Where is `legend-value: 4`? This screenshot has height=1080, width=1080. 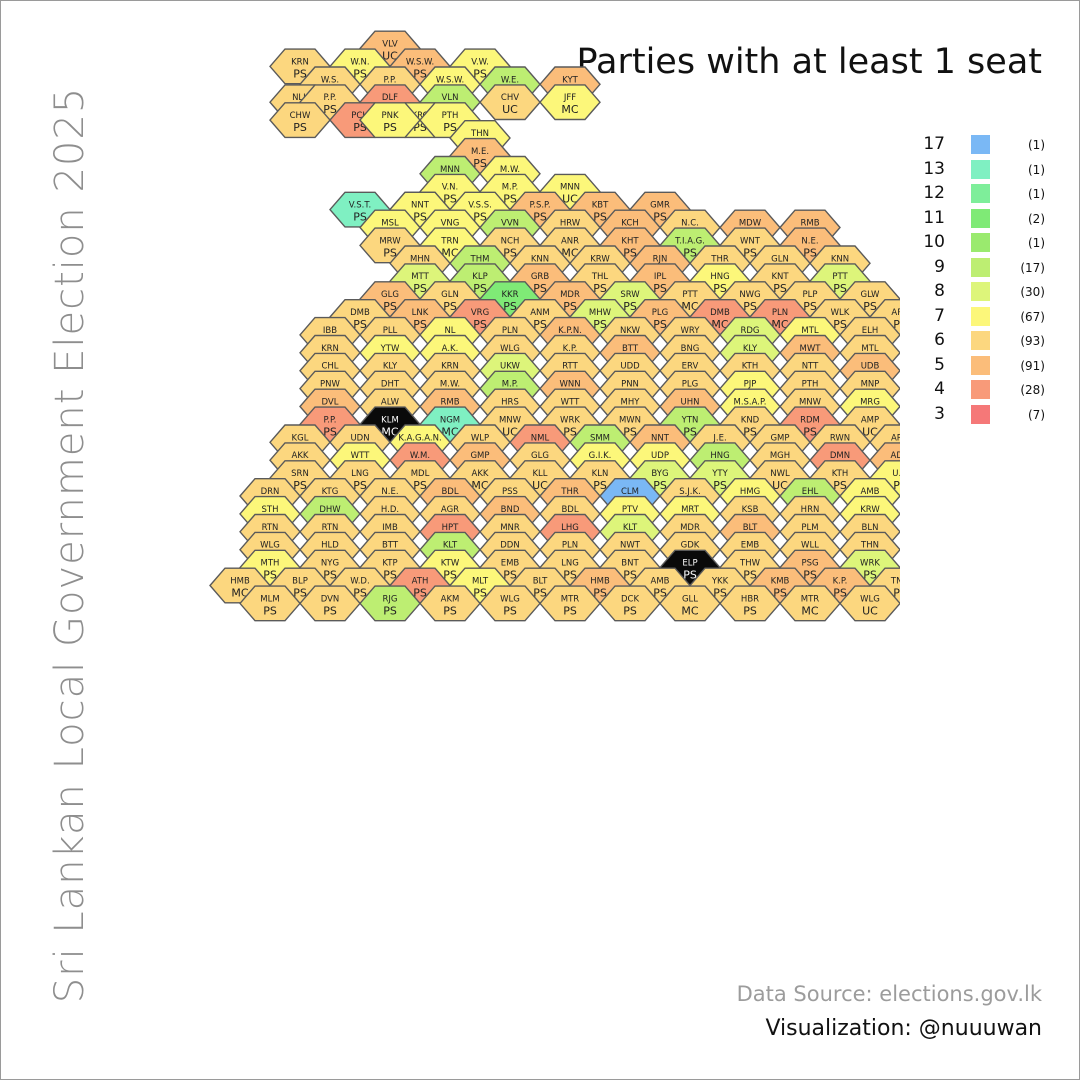 legend-value: 4 is located at coordinates (939, 389).